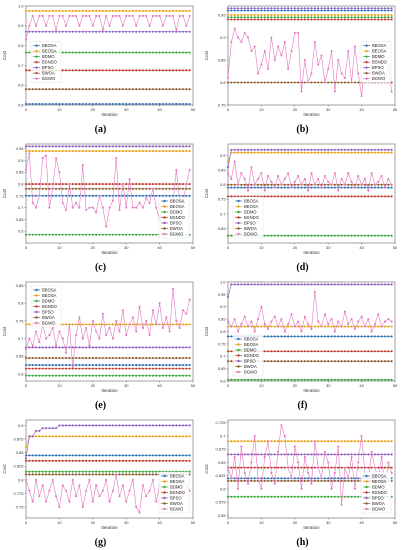 This screenshot has width=403, height=550. Describe the element at coordinates (223, 184) in the screenshot. I see `y-tick-label: 0.8` at that location.